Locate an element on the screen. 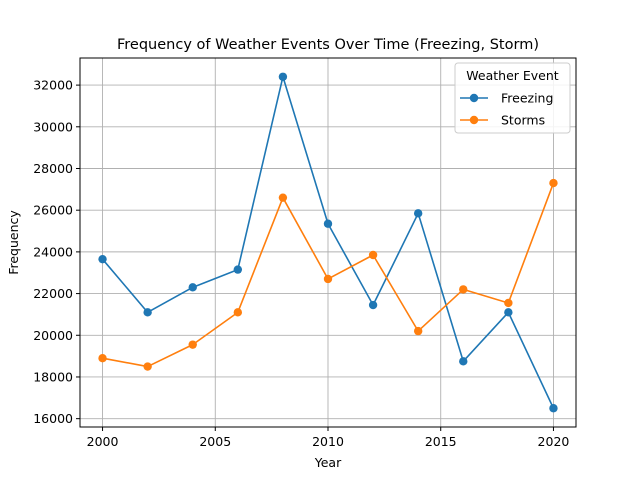  y-axis-label: Frequency is located at coordinates (13, 242).